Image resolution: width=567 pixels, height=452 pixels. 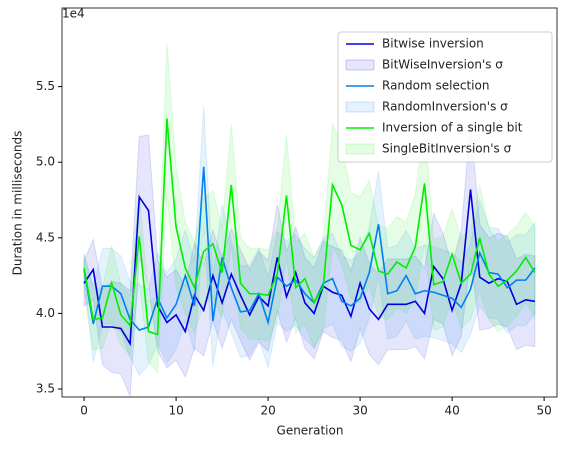 I want to click on y-axis-label: Duration in milliseconds, so click(x=18, y=203).